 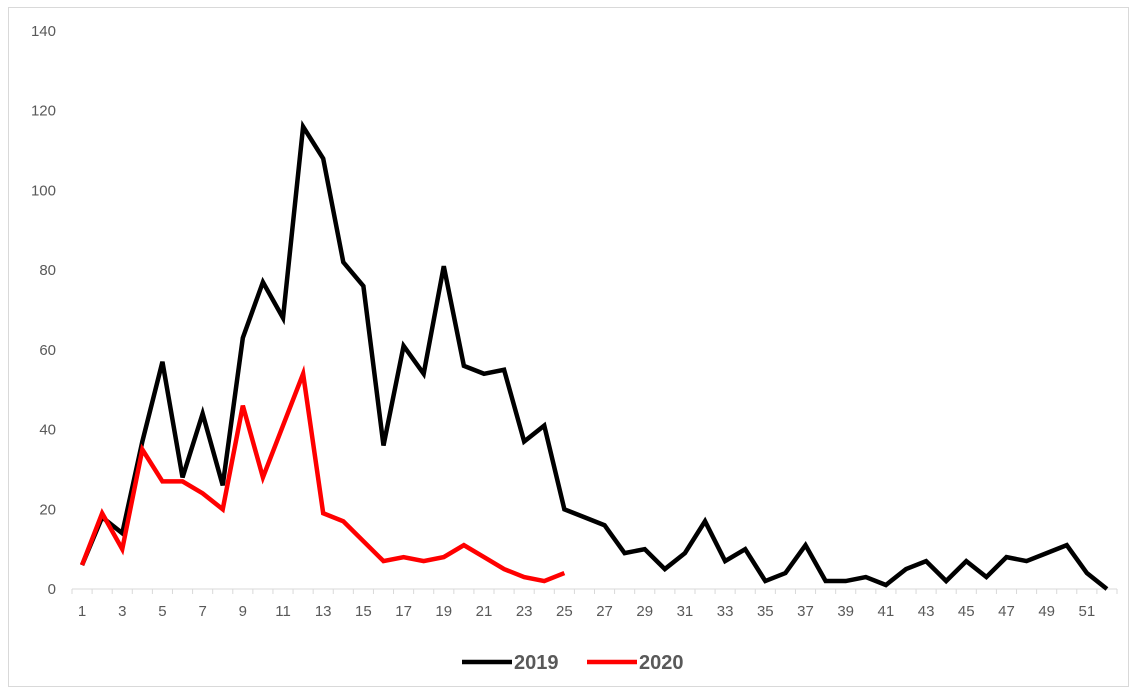 I want to click on y-tick-label: 100, so click(x=43, y=190).